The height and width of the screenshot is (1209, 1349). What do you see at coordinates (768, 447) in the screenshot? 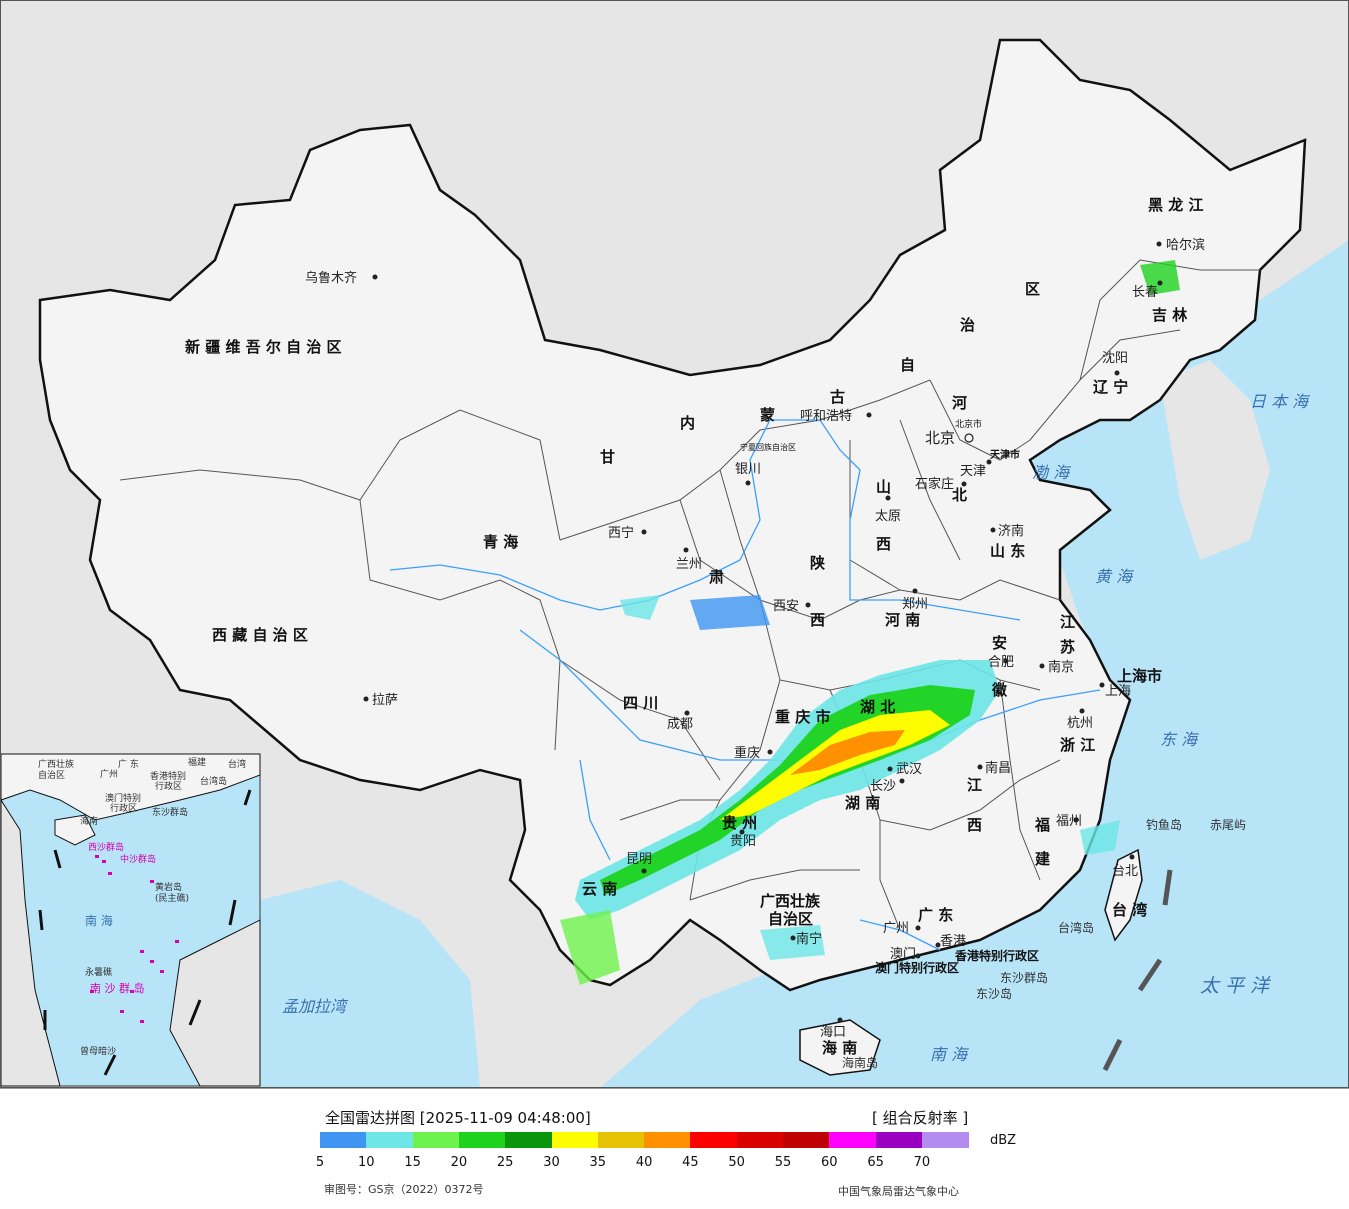
I see `label-ningxia: 宁夏回族自治区` at bounding box center [768, 447].